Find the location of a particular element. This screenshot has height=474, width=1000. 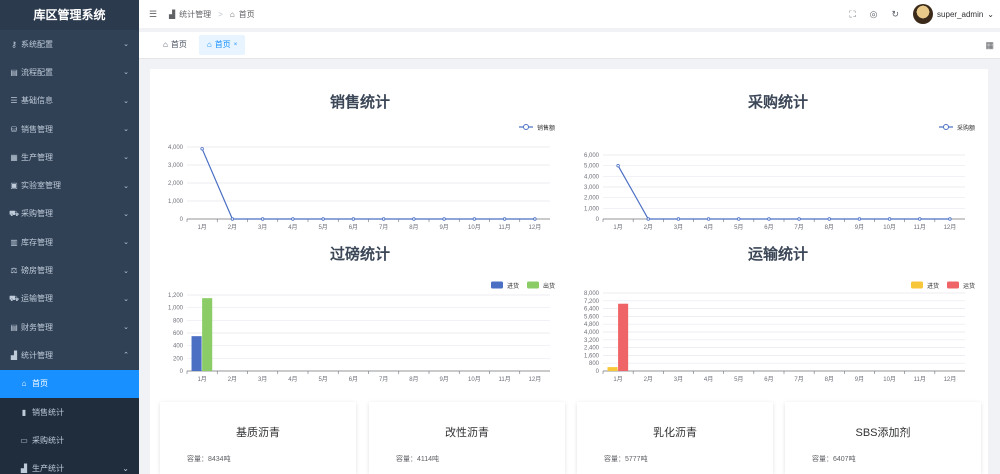

scale-icon: ⚖ is located at coordinates (14, 271).